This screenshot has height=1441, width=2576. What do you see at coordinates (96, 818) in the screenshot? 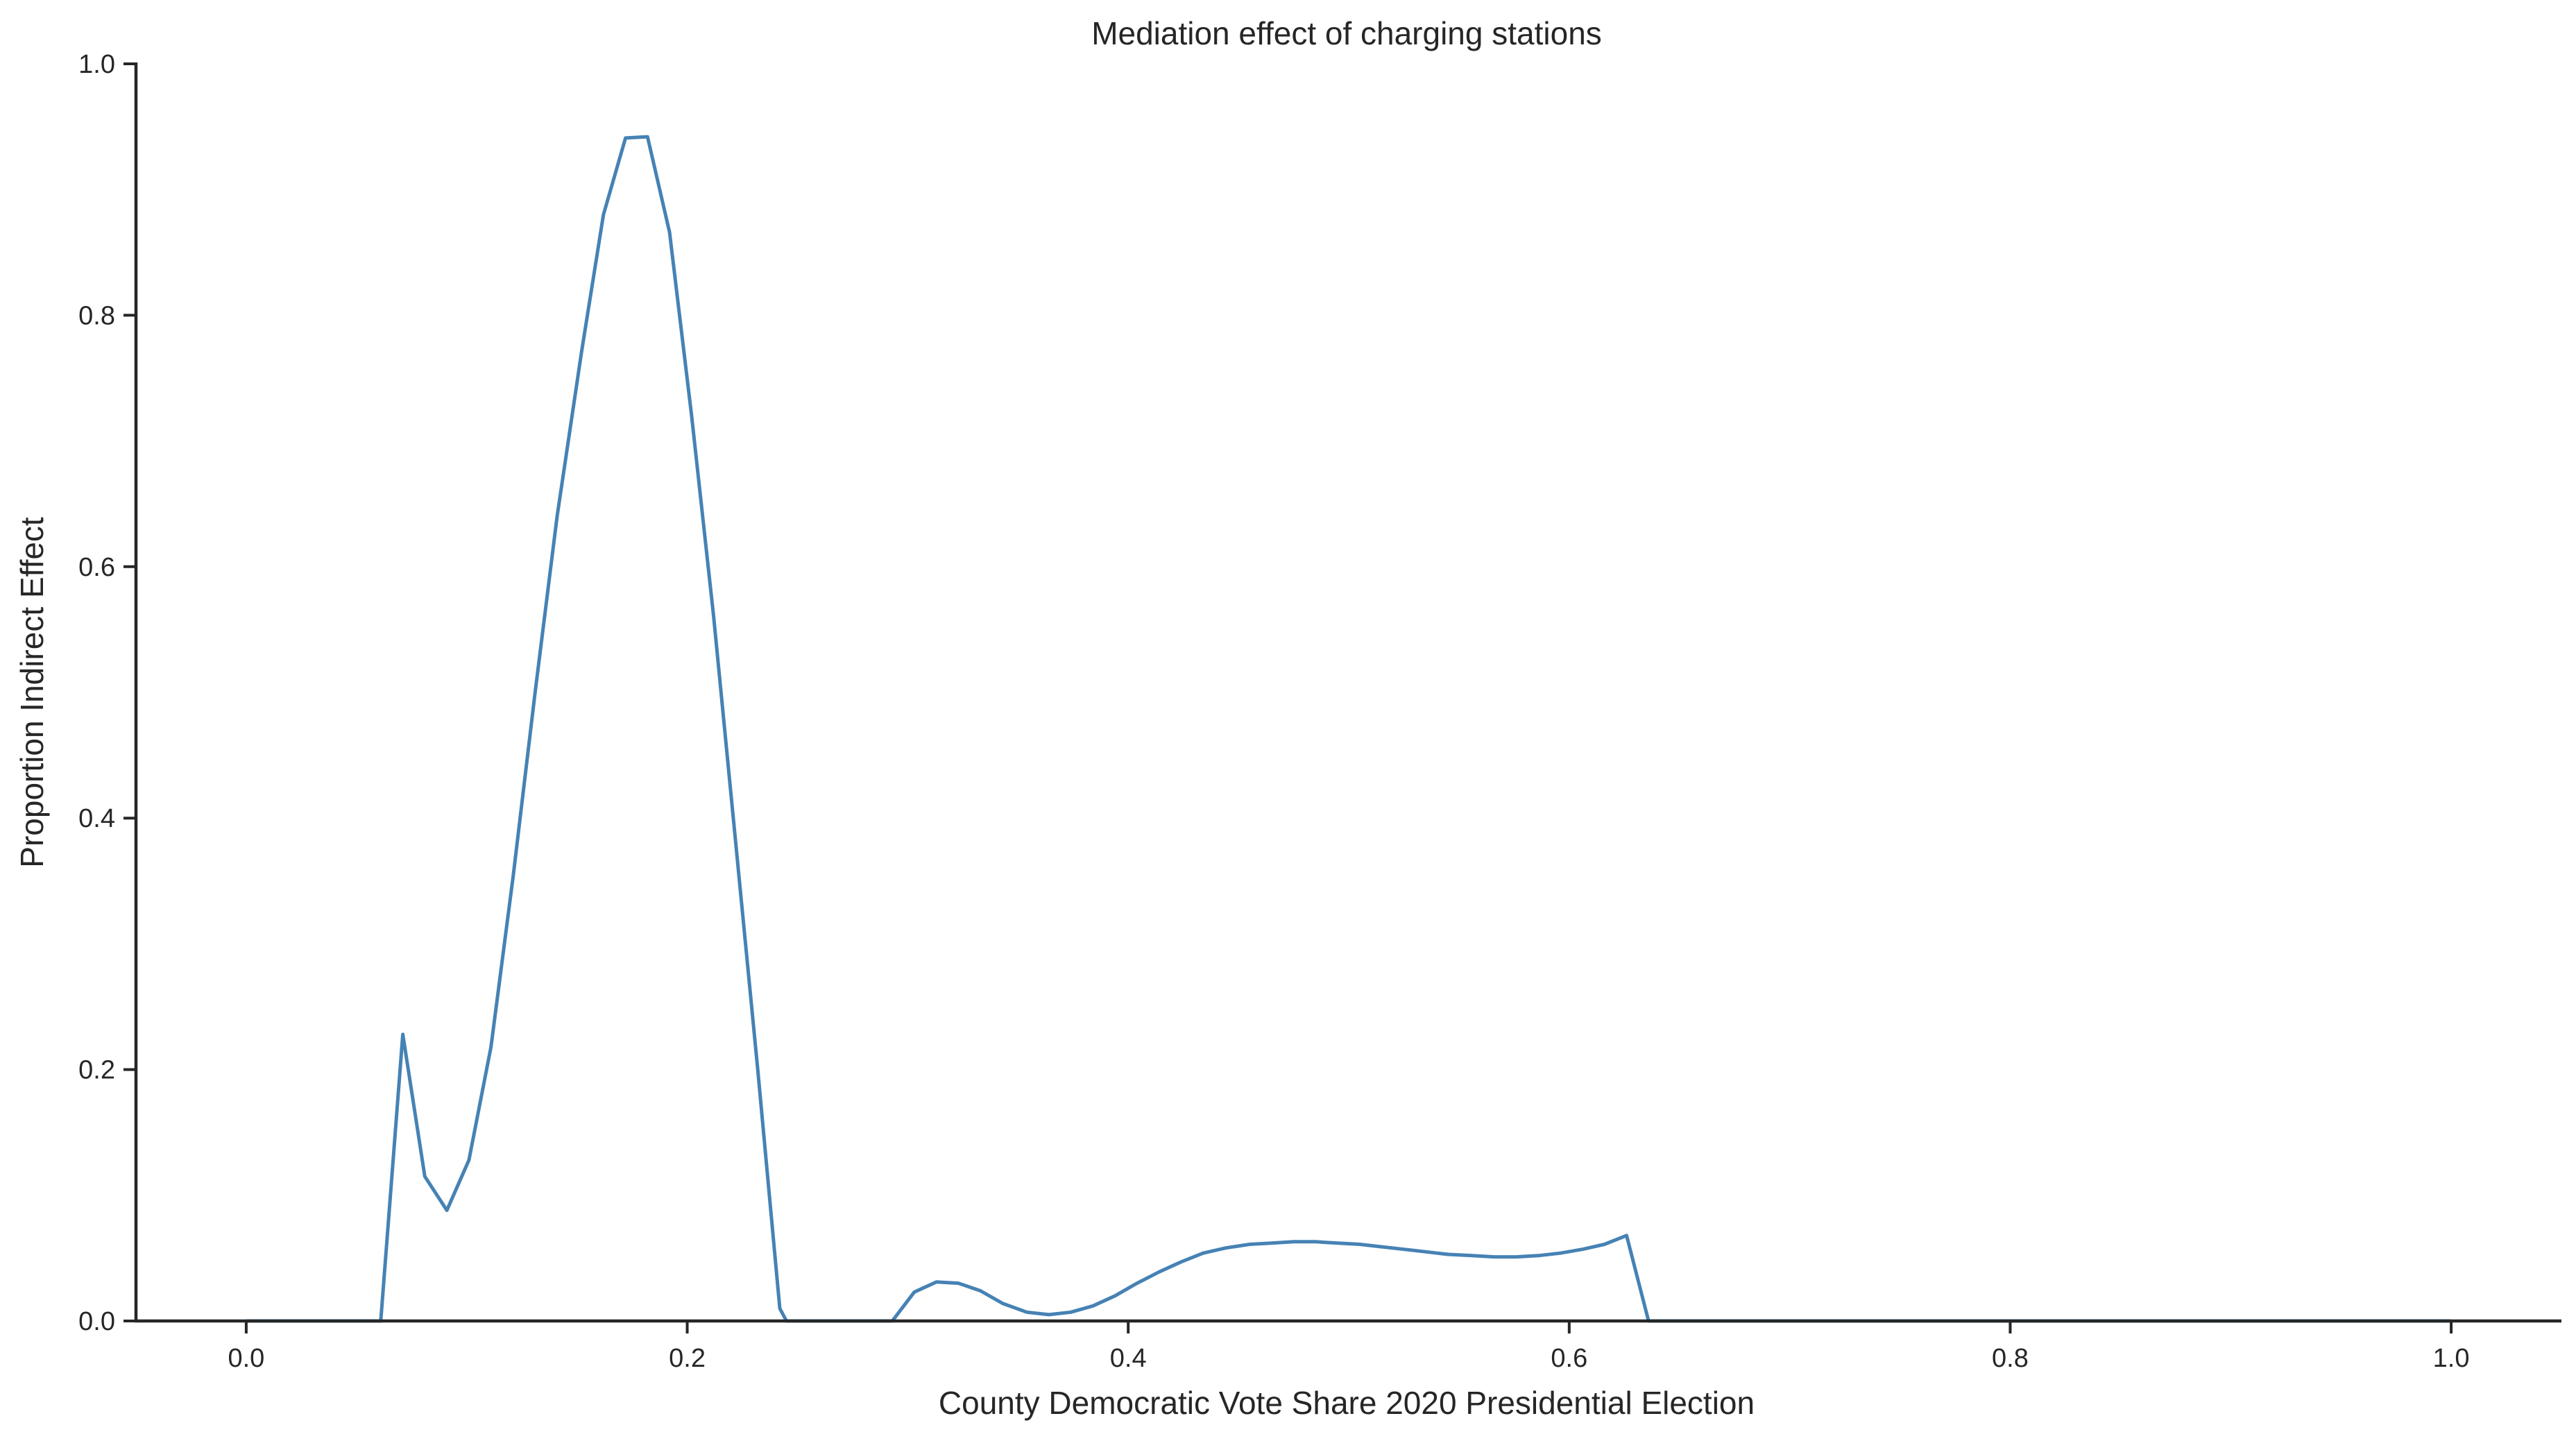
I see `y-tick-label: 0.4` at bounding box center [96, 818].